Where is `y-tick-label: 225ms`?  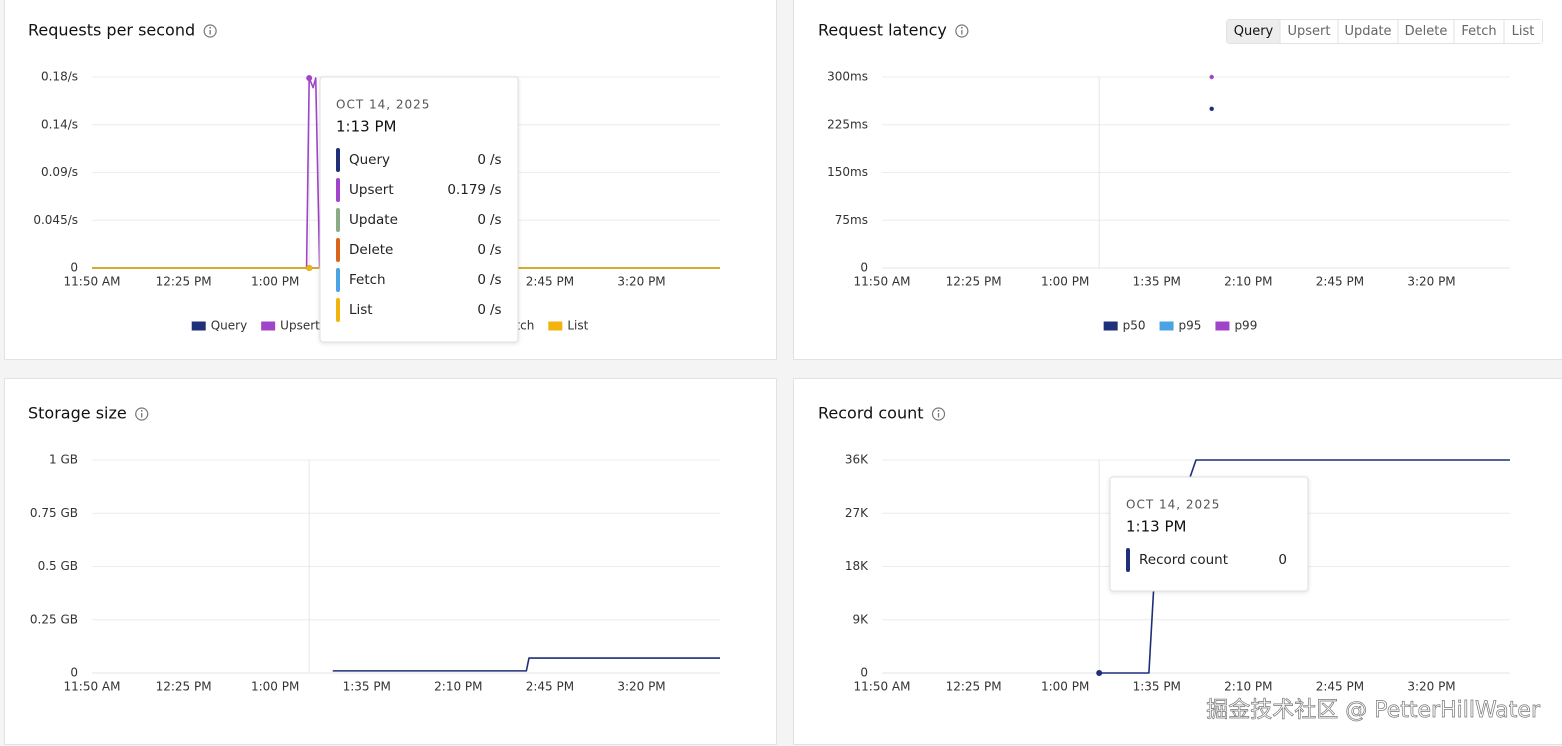
y-tick-label: 225ms is located at coordinates (847, 124).